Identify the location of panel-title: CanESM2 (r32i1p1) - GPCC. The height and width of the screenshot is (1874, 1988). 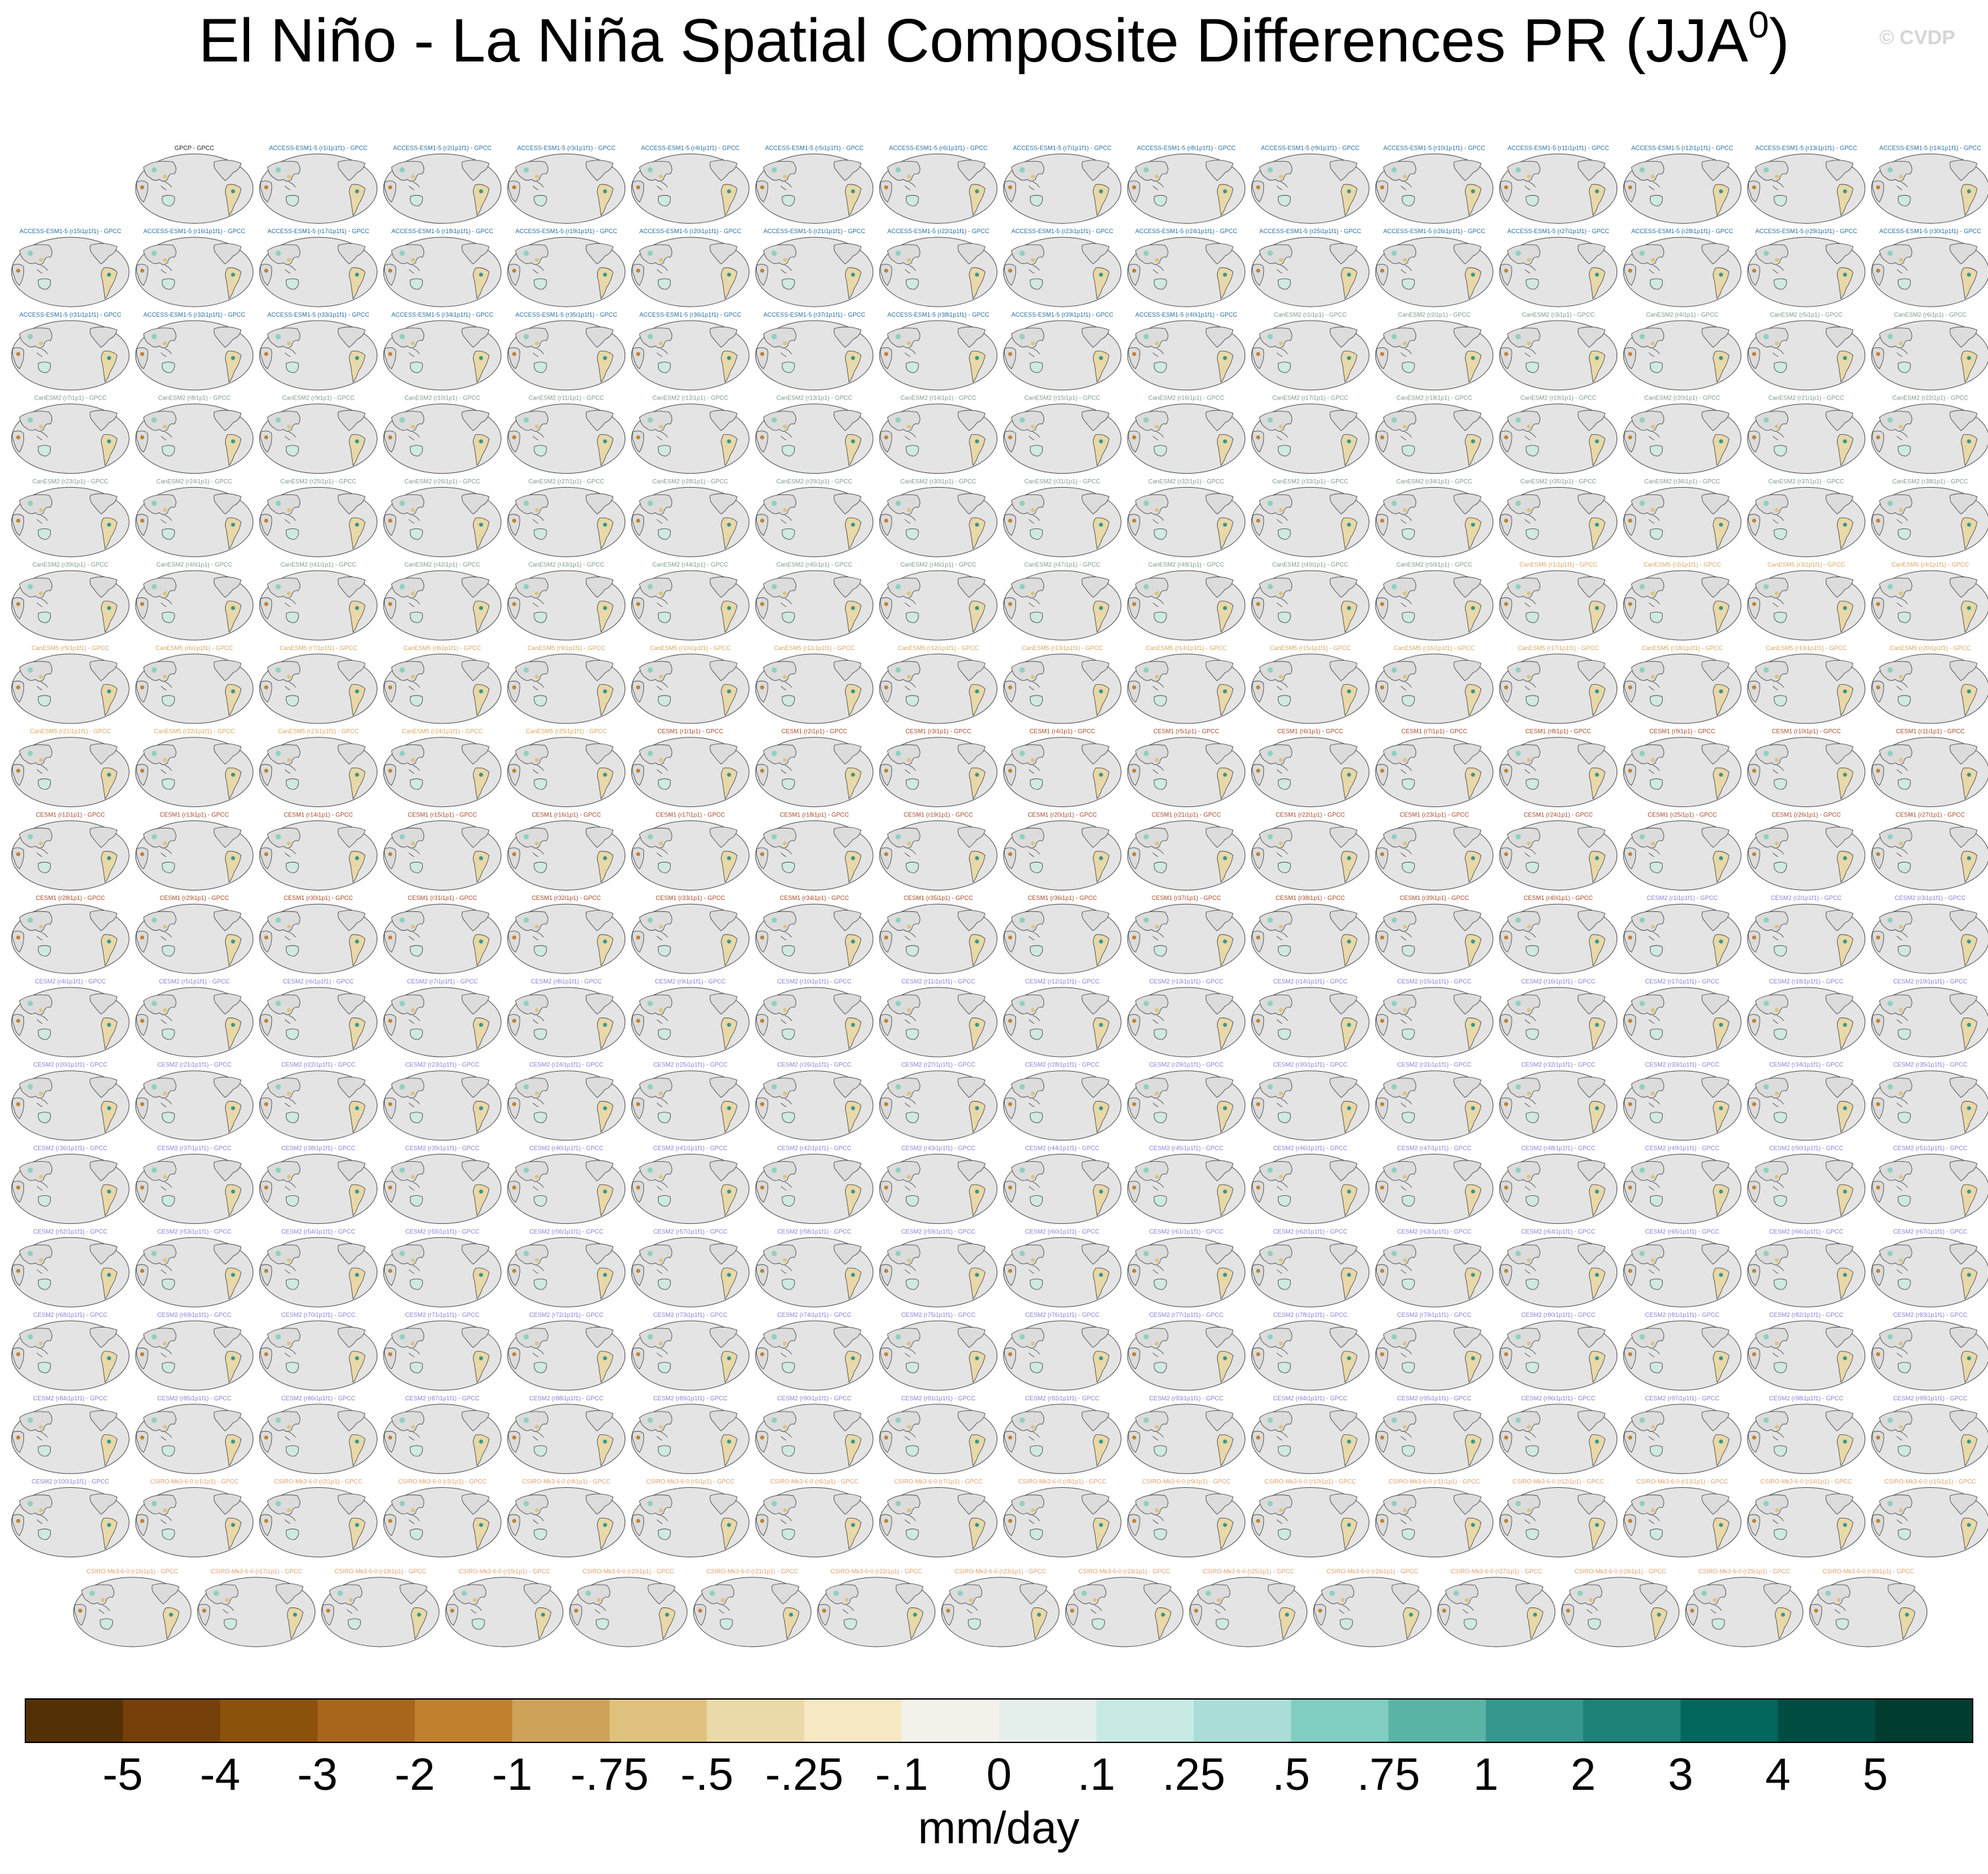
(1186, 481).